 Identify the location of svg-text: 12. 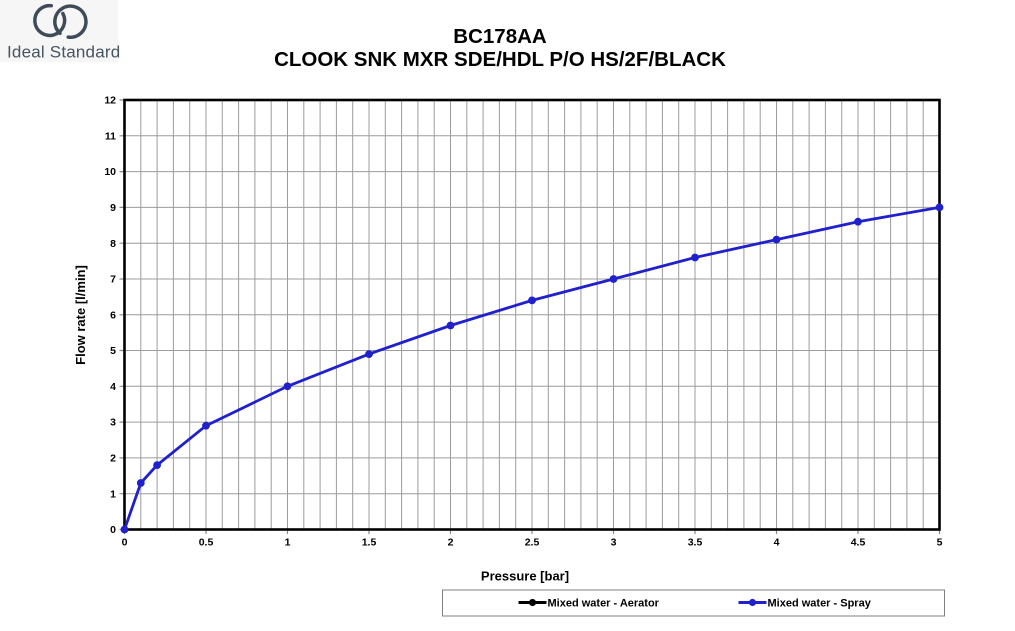
(110, 101).